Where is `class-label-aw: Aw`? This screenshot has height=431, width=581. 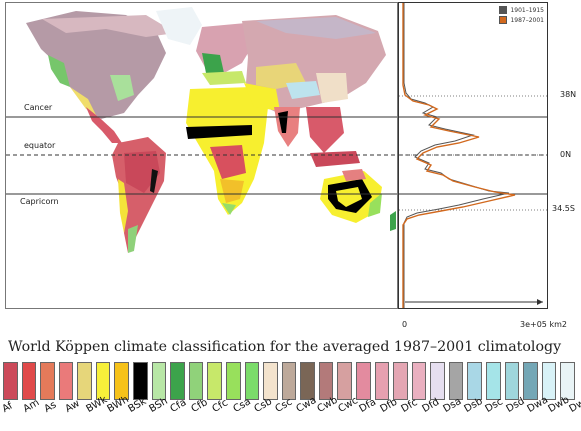
class-label-aw: Aw is located at coordinates (72, 406).